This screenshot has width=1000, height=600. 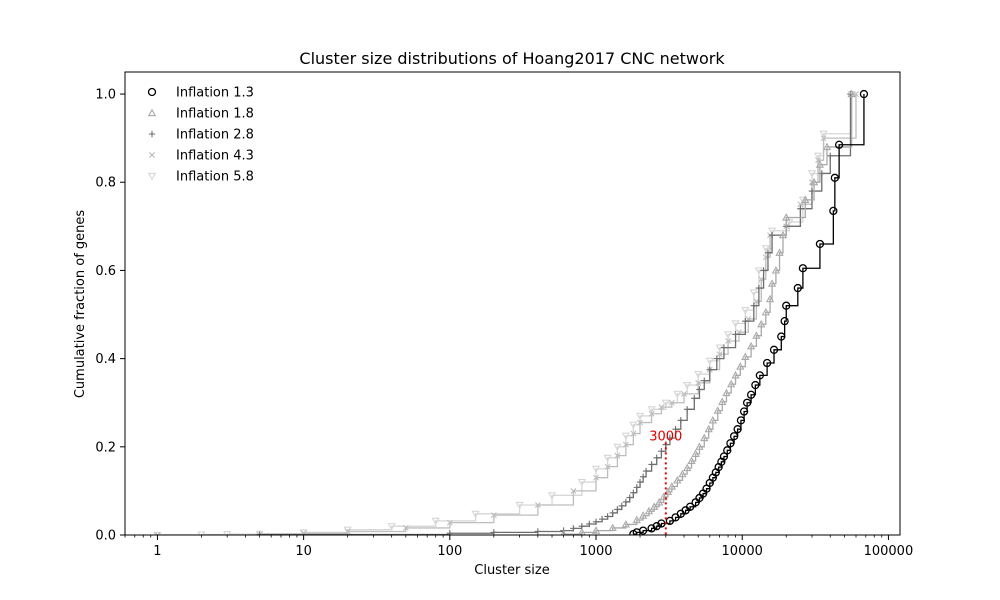 I want to click on annotation-label: 3000, so click(x=665, y=436).